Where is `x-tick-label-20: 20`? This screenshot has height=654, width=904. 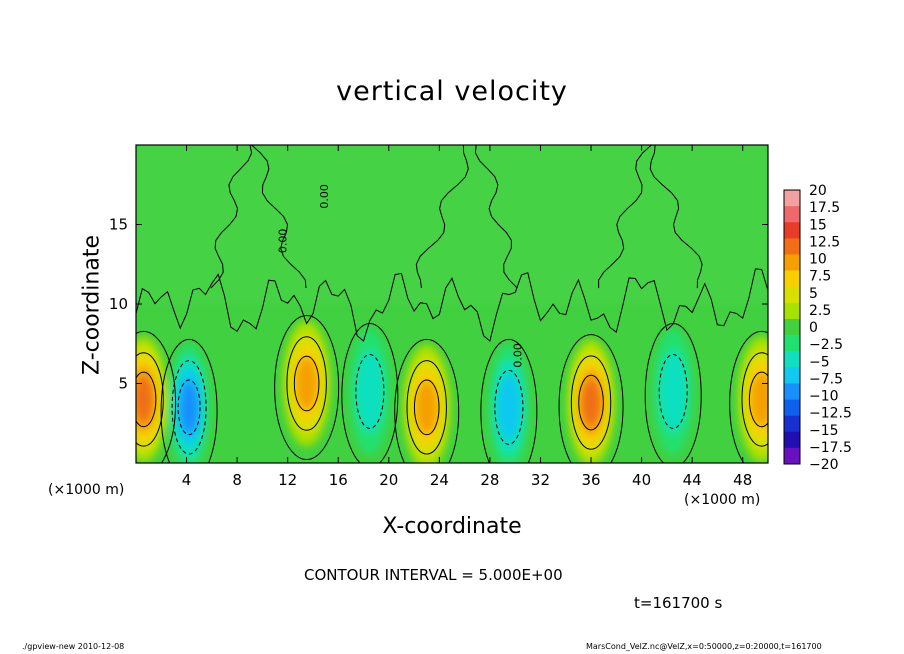 x-tick-label-20: 20 is located at coordinates (388, 480).